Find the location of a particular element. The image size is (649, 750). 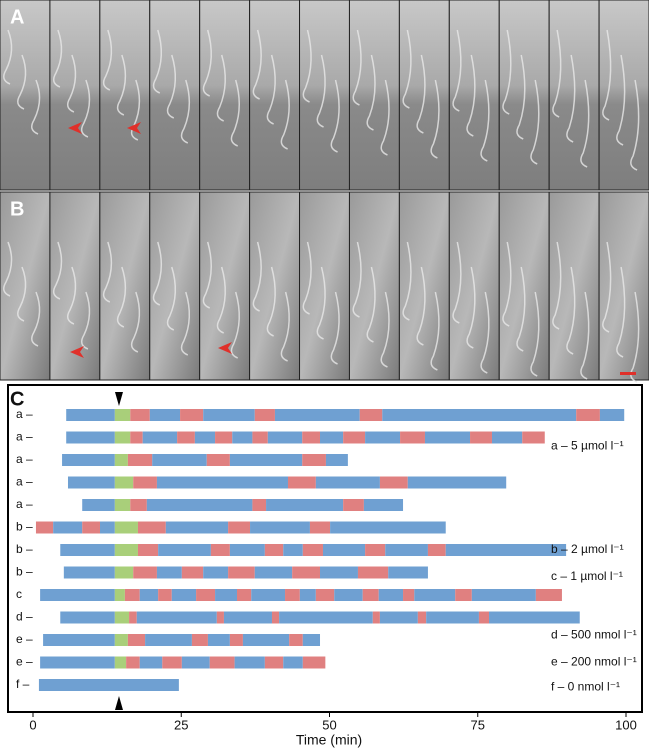

x-tick-label: 100 is located at coordinates (626, 724).